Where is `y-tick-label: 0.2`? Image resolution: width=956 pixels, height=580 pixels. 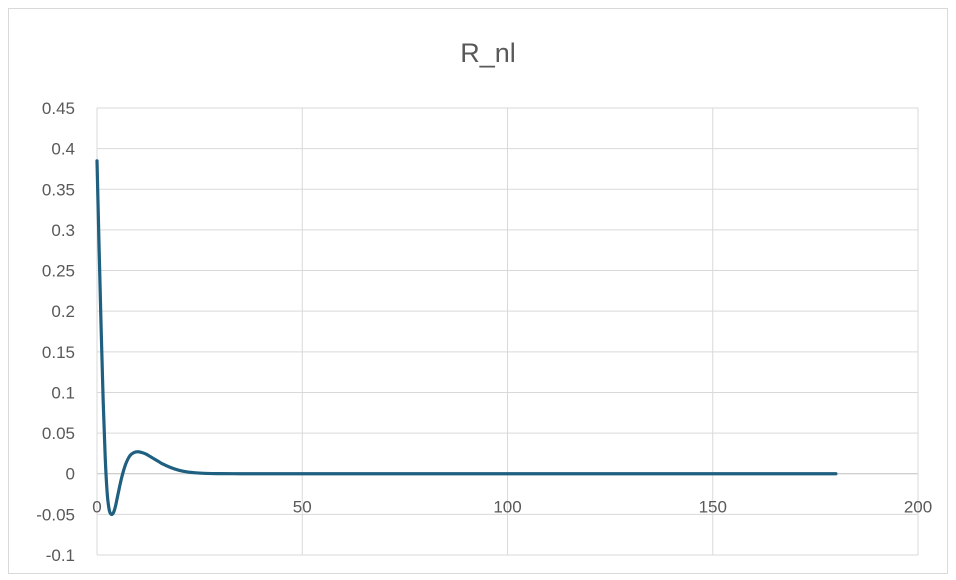
y-tick-label: 0.2 is located at coordinates (63, 311).